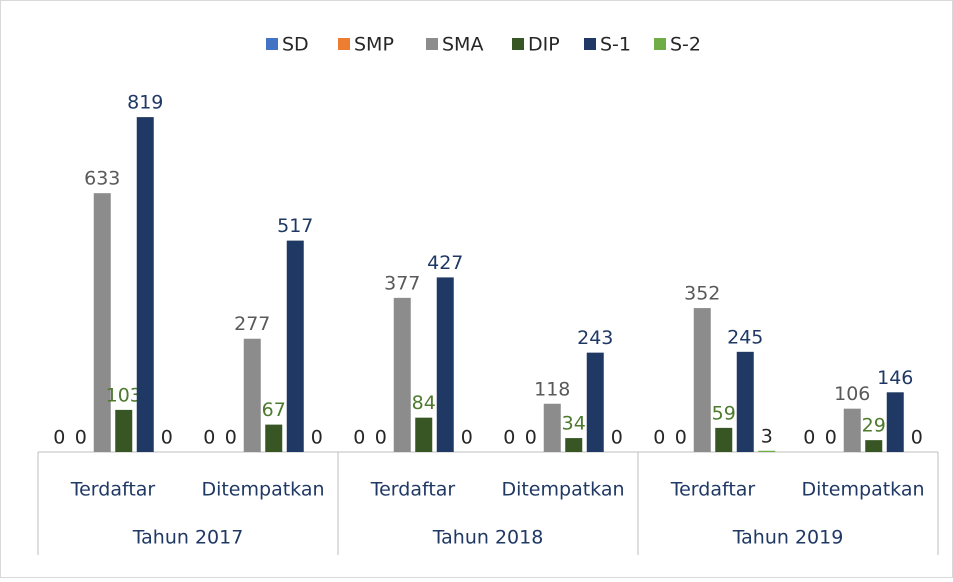  What do you see at coordinates (124, 395) in the screenshot?
I see `data-label: 103` at bounding box center [124, 395].